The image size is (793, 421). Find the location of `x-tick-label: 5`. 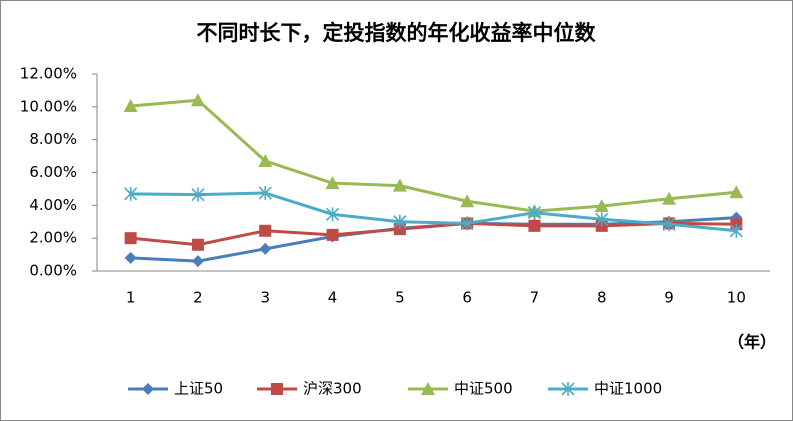

x-tick-label: 5 is located at coordinates (400, 298).